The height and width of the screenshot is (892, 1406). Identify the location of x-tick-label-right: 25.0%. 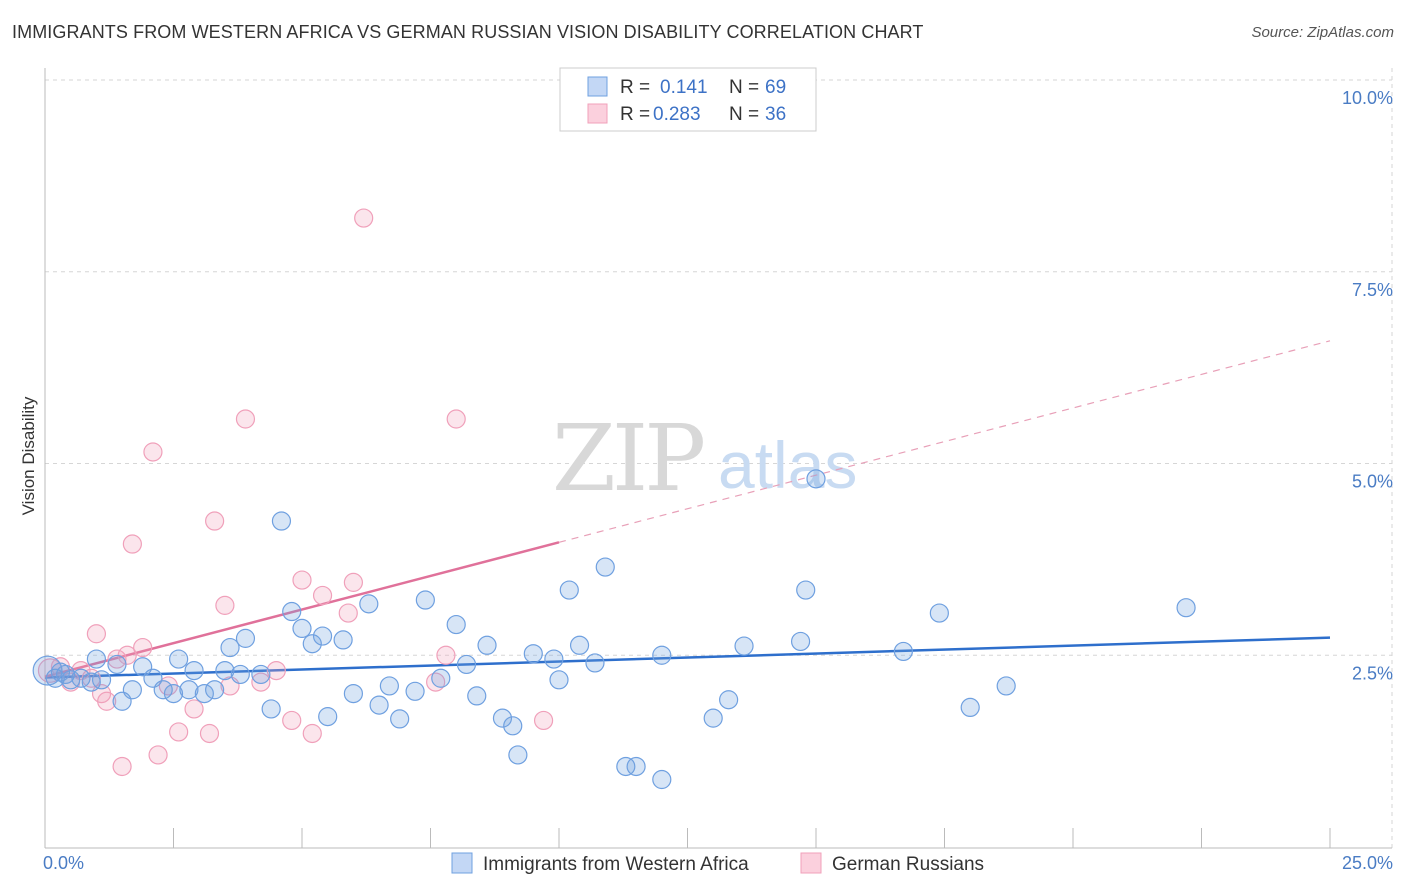
(1367, 863).